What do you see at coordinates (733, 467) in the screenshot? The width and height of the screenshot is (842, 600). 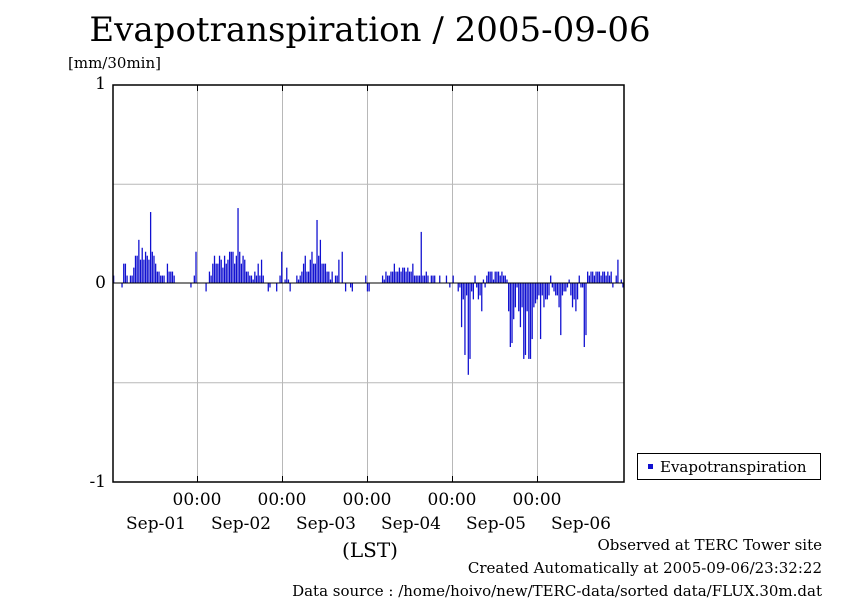 I see `legend-label: Evapotranspiration` at bounding box center [733, 467].